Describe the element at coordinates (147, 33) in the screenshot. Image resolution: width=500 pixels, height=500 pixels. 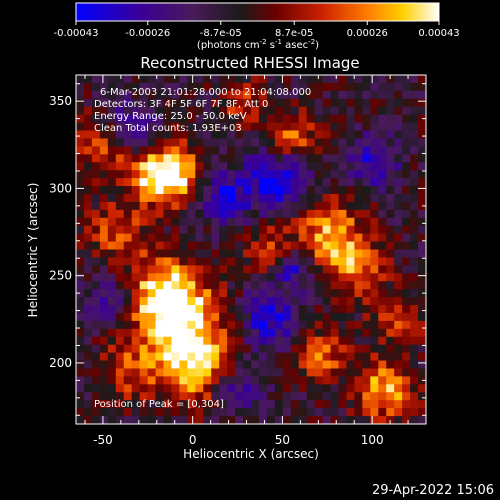
I see `colorbar-tick-label: -0.00026` at that location.